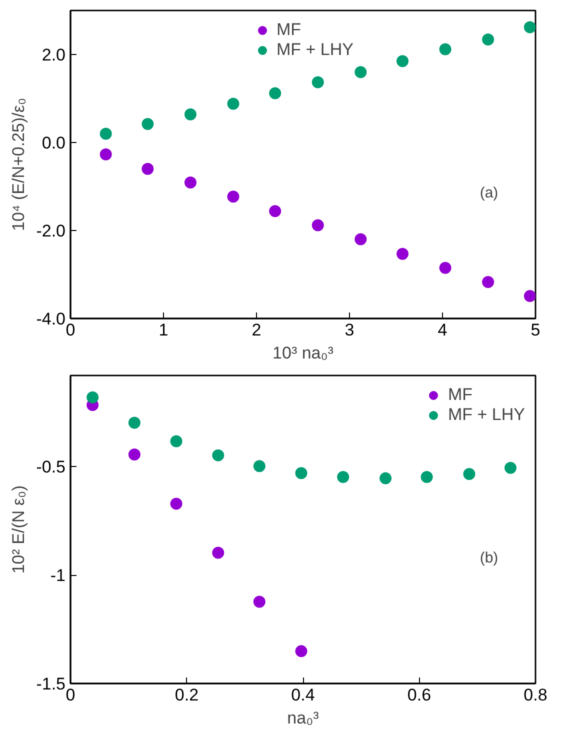  Describe the element at coordinates (54, 55) in the screenshot. I see `y-tick-label: 2.0` at that location.